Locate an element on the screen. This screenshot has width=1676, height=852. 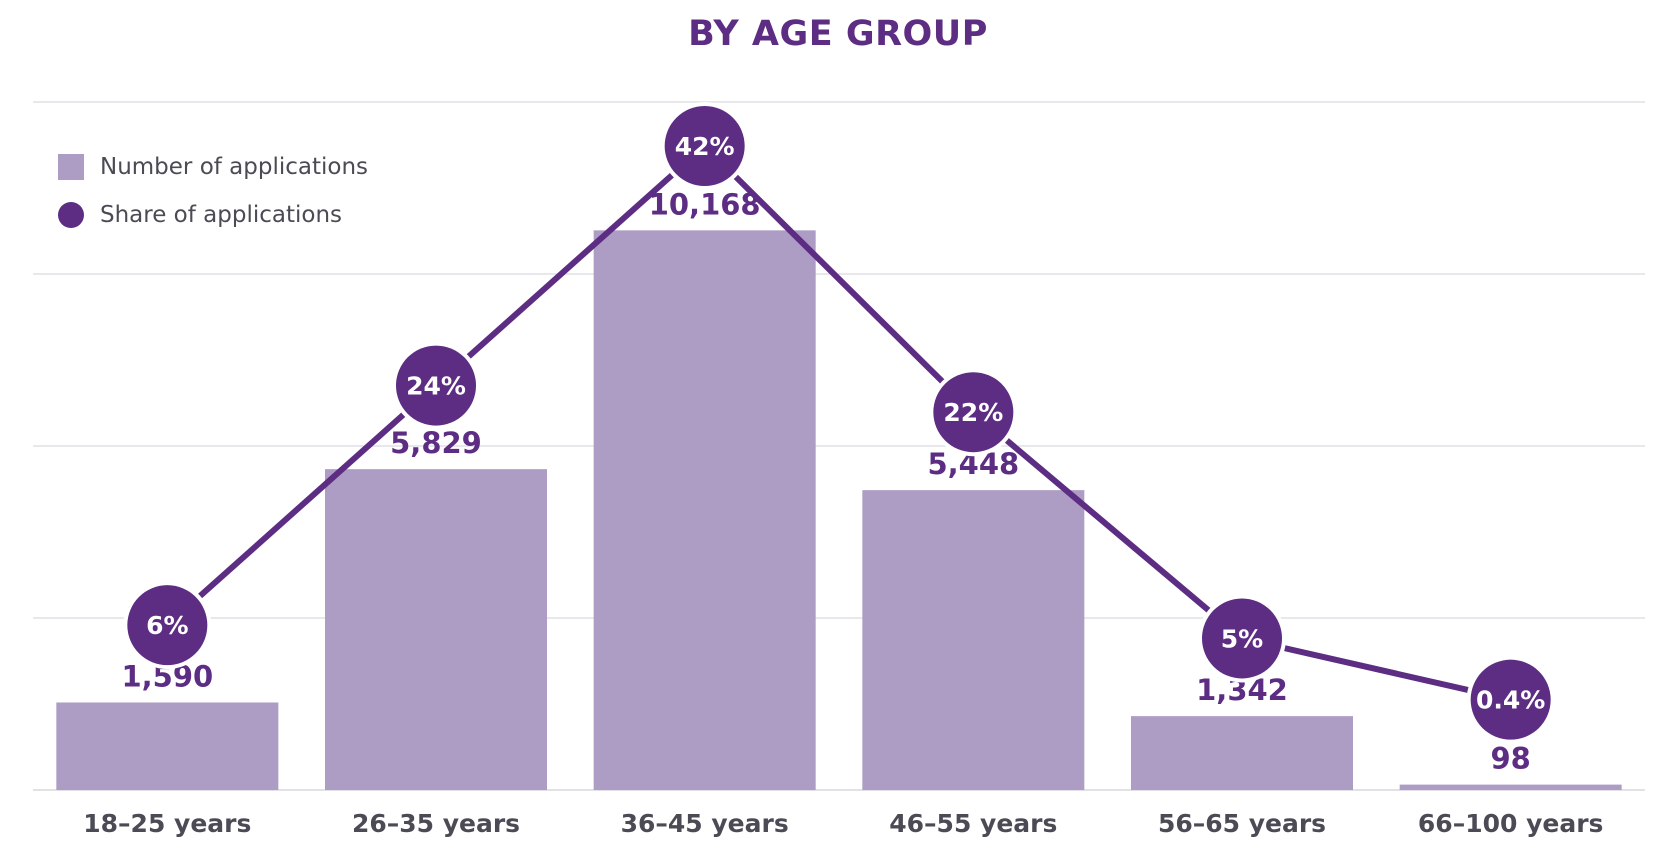
category-tick-label: 18–25 years is located at coordinates (167, 823).